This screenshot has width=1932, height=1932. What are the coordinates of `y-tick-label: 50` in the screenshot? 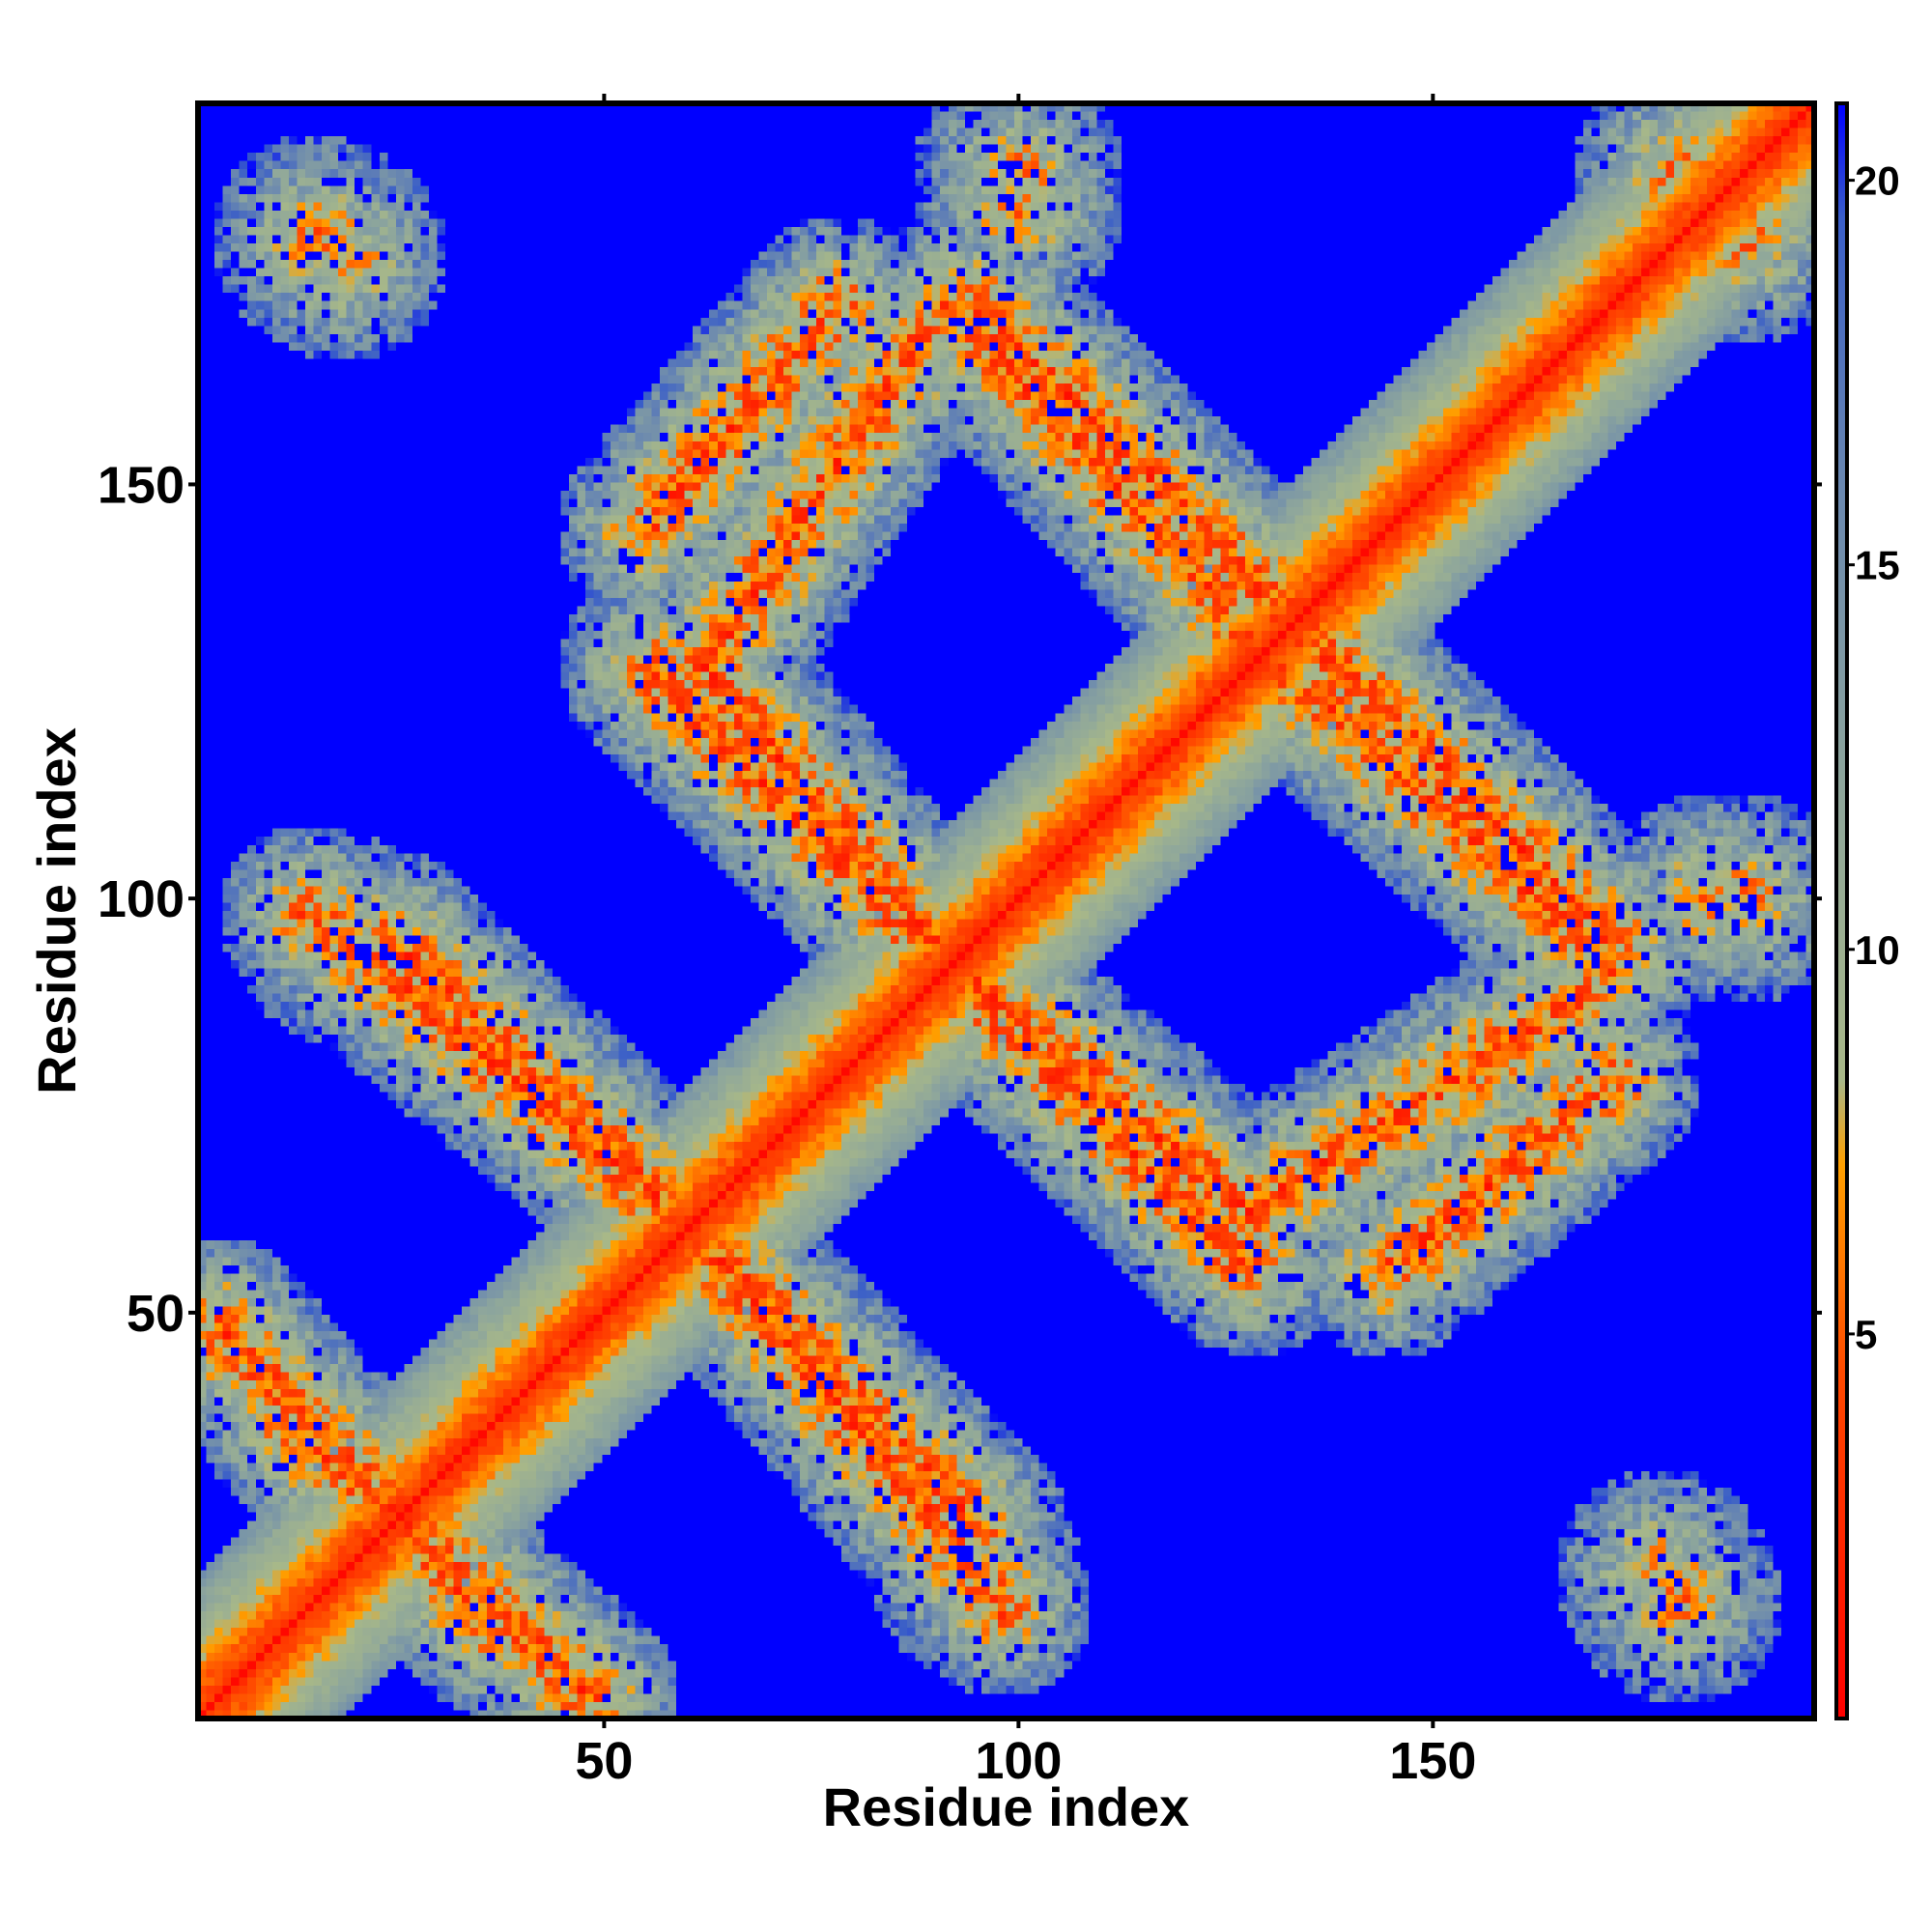 It's located at (156, 1314).